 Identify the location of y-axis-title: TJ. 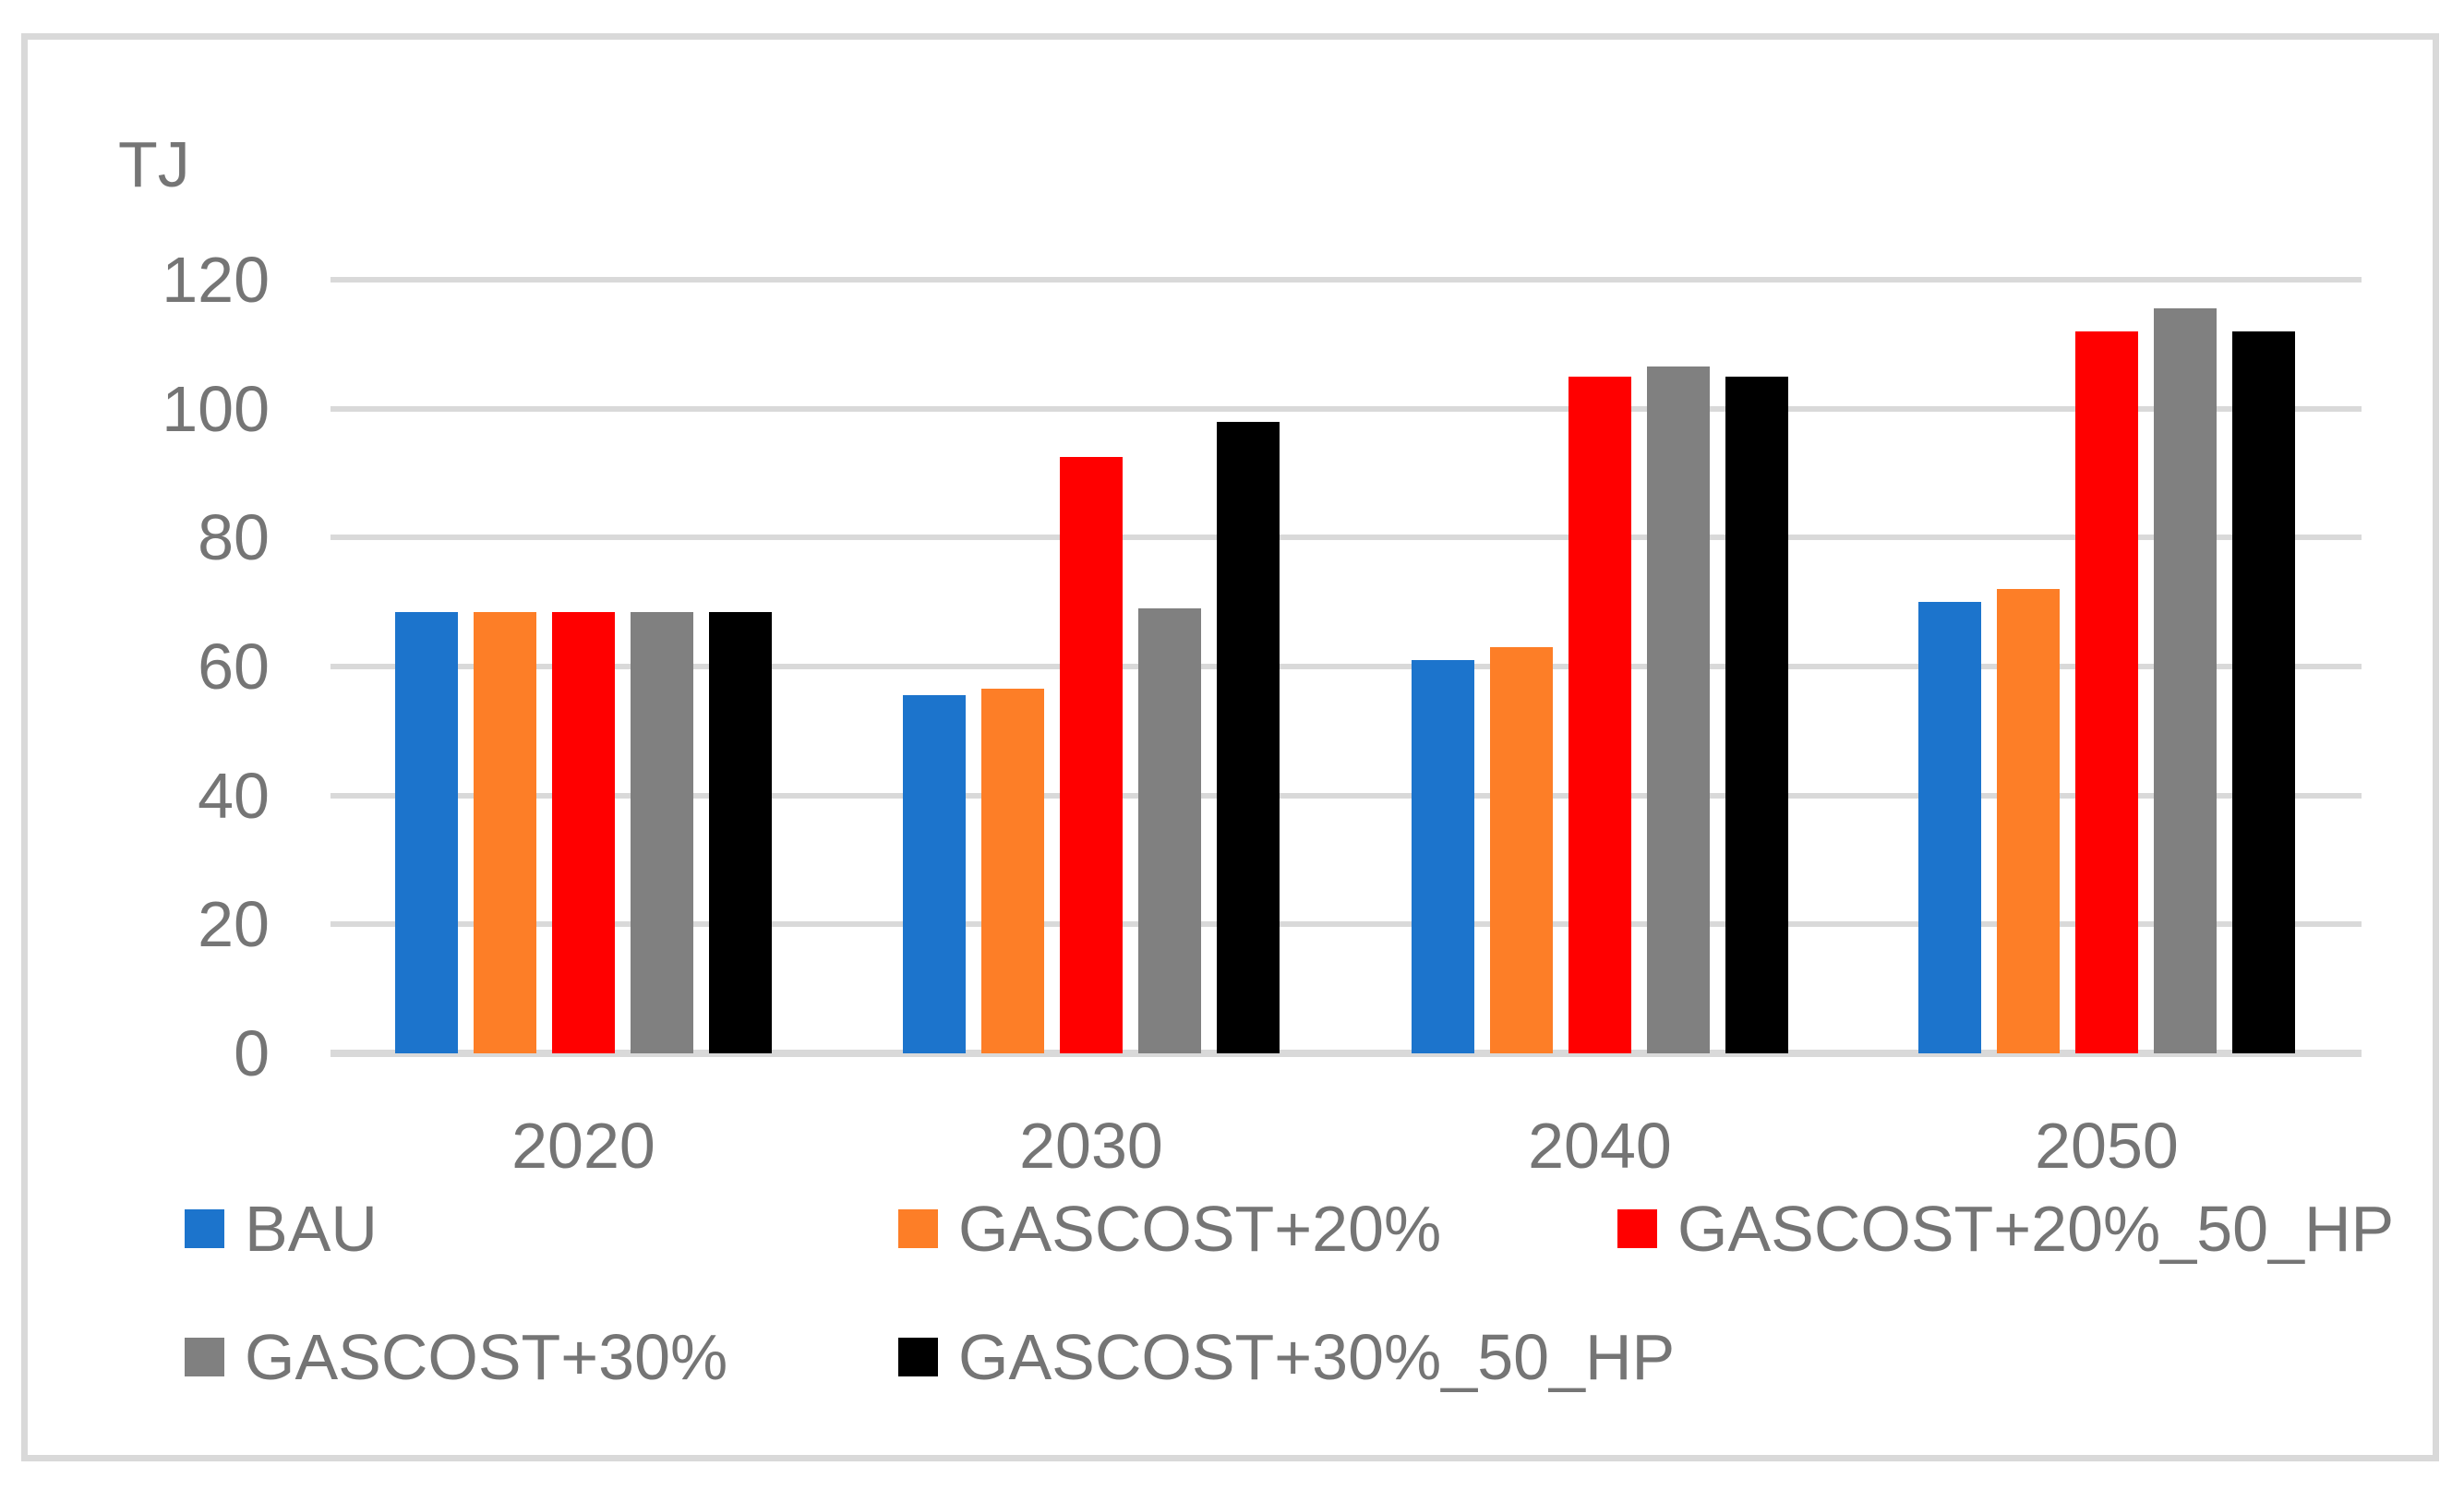
(154, 164).